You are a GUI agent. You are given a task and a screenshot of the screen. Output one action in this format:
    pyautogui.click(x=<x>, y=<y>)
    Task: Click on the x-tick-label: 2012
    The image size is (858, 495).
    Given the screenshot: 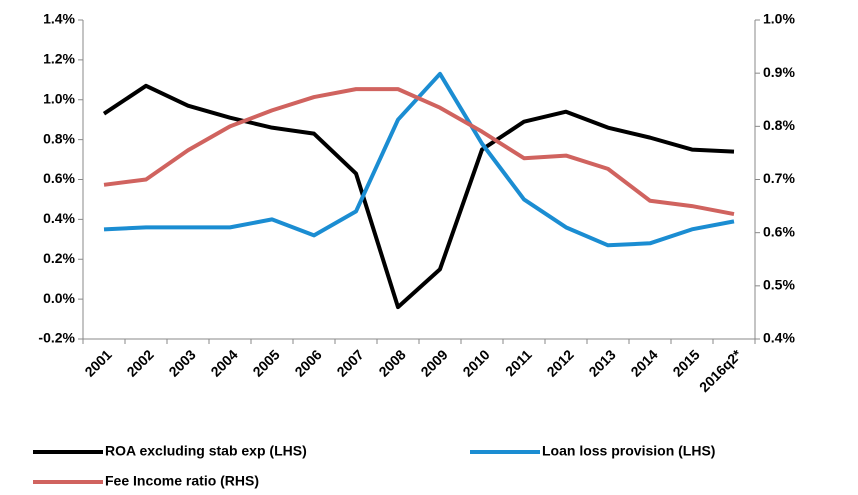 What is the action you would take?
    pyautogui.click(x=559, y=362)
    